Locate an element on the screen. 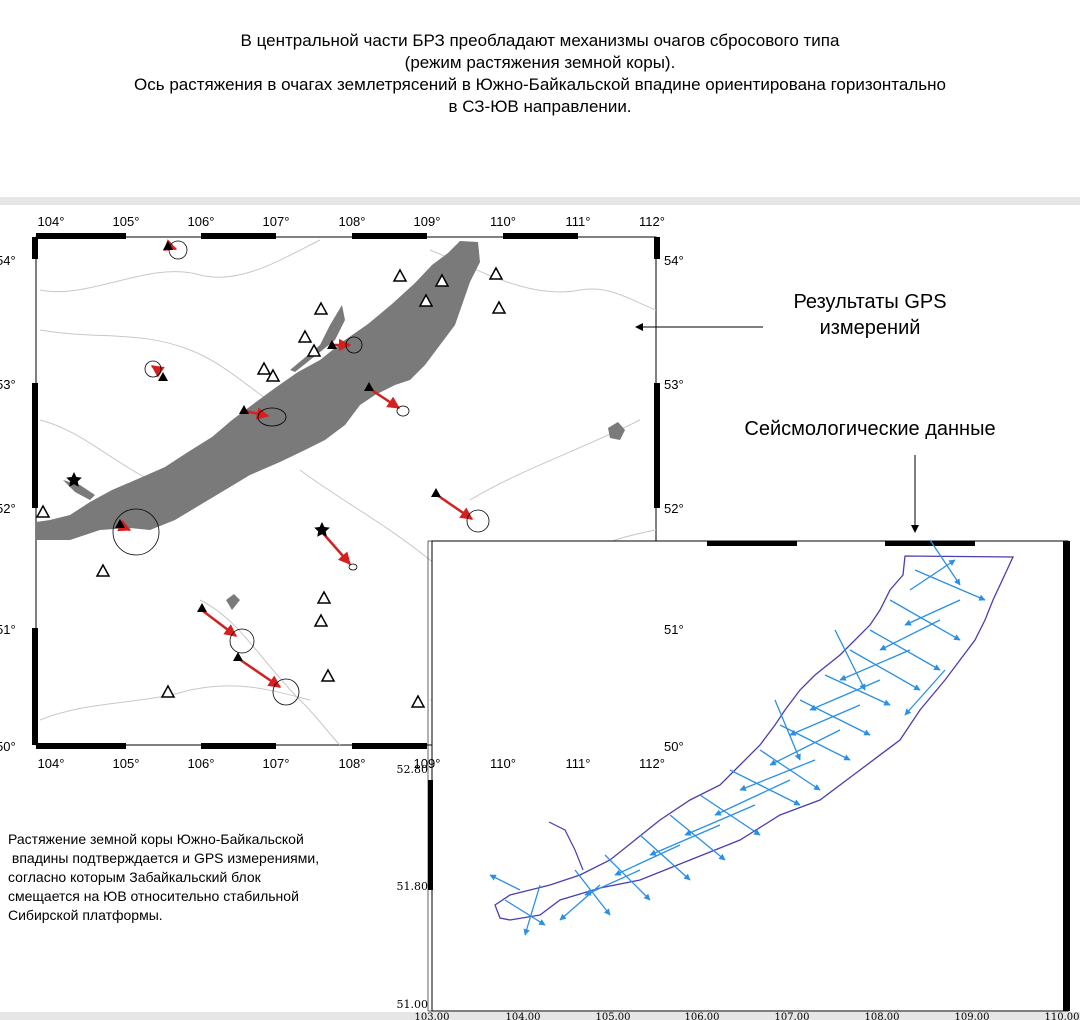 Image resolution: width=1080 pixels, height=1020 pixels. lat-tick-left-4: 50° is located at coordinates (8, 746).